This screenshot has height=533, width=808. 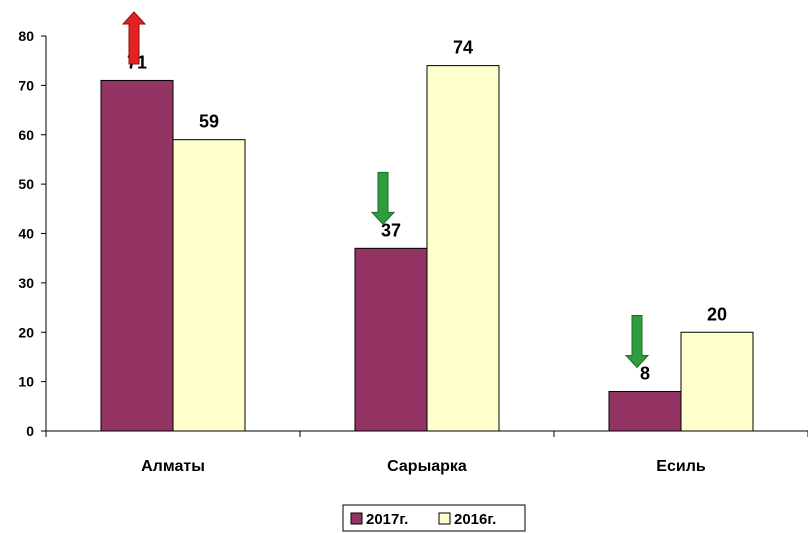 What do you see at coordinates (26, 184) in the screenshot?
I see `y-tick-label: 50` at bounding box center [26, 184].